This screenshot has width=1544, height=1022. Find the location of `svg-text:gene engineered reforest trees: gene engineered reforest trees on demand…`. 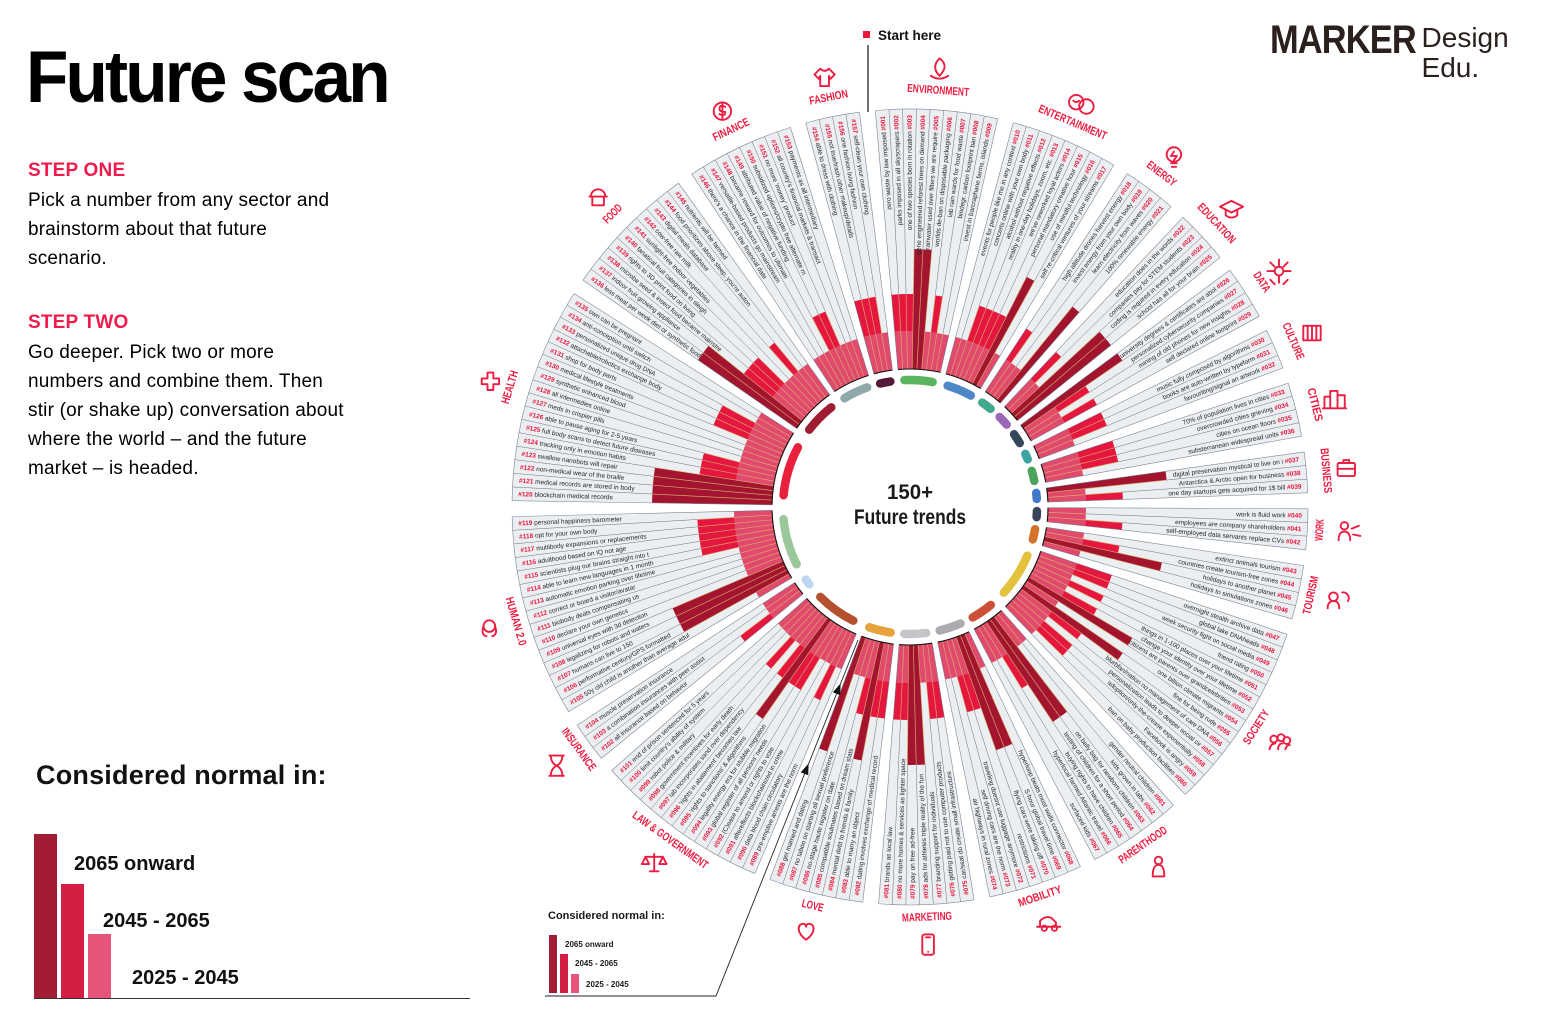

svg-text:gene engineered reforest trees: gene engineered reforest trees on demand… is located at coordinates (922, 185).